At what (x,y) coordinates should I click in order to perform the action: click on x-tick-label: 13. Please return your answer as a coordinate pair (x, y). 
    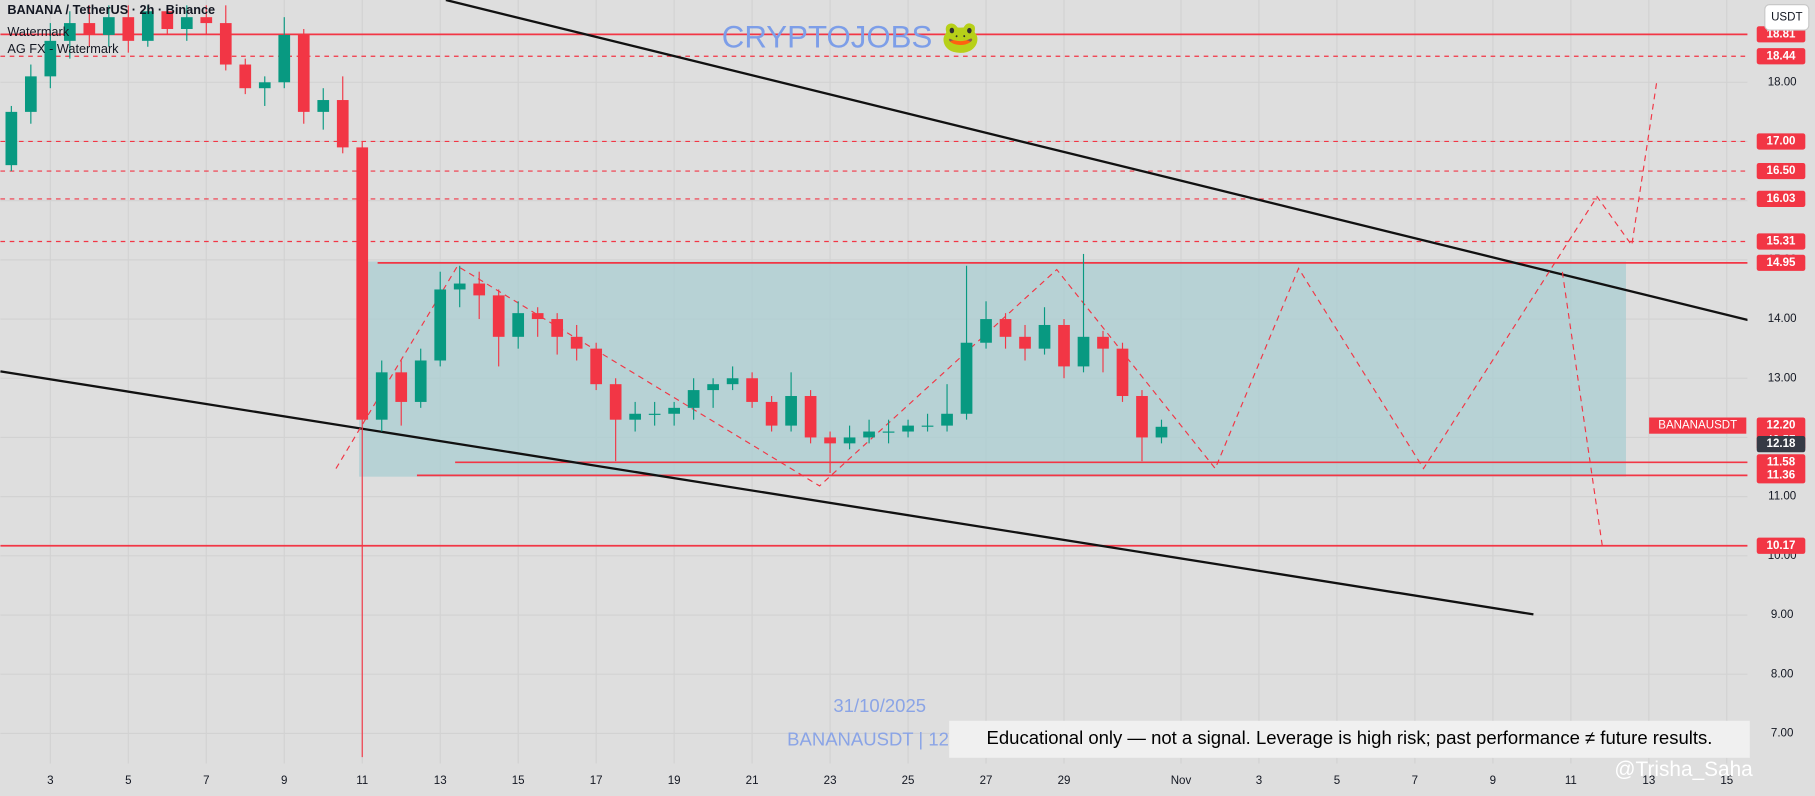
    Looking at the image, I should click on (1648, 781).